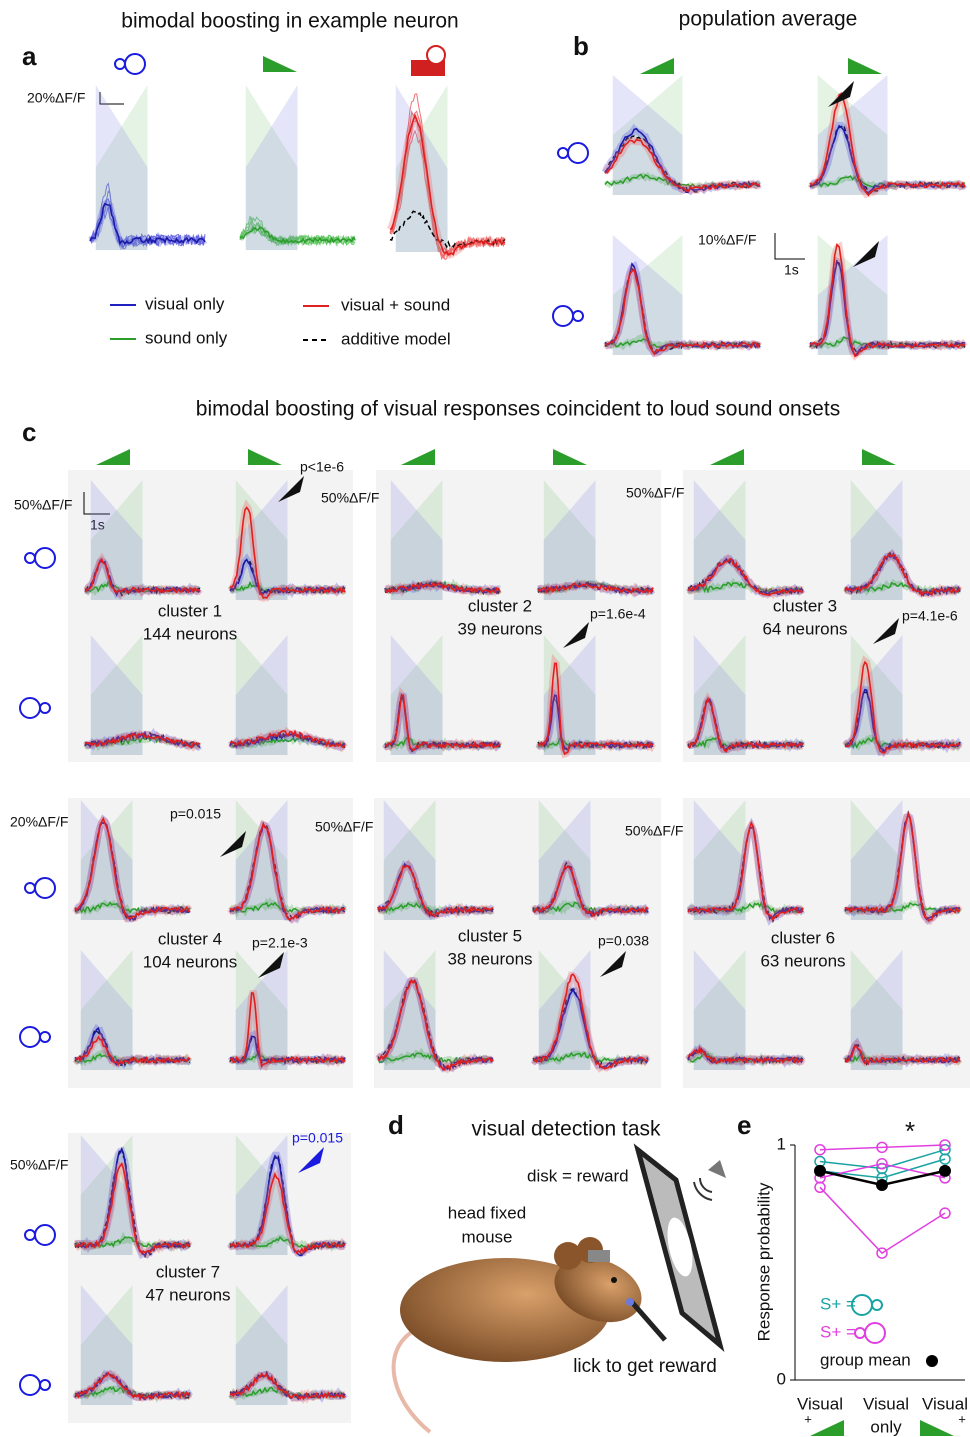  I want to click on cluster-name: cluster 2, so click(500, 605).